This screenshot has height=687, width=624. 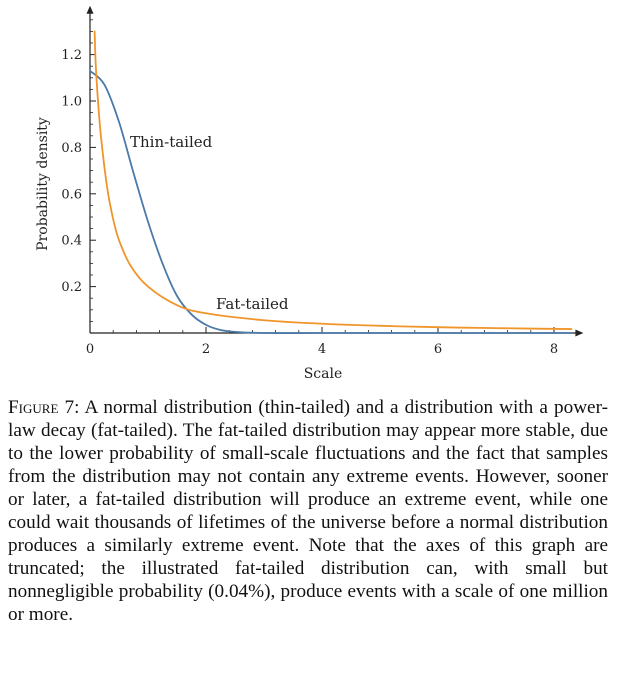 I want to click on y-axis-arrow, so click(x=90, y=9).